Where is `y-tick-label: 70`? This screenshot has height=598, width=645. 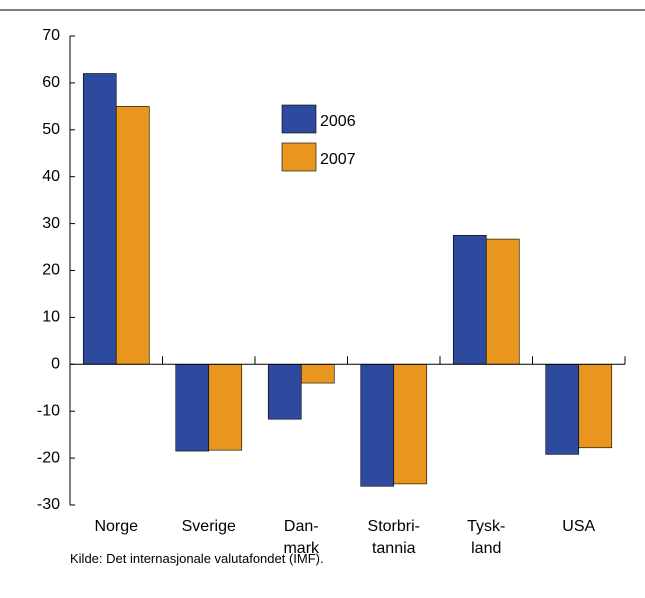 y-tick-label: 70 is located at coordinates (51, 35).